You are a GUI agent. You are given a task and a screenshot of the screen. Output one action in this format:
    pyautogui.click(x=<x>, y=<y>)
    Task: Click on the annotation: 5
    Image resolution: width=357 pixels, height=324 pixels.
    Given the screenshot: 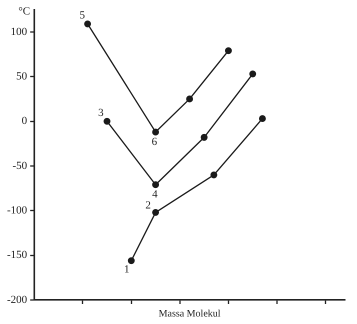 What is the action you would take?
    pyautogui.click(x=83, y=15)
    